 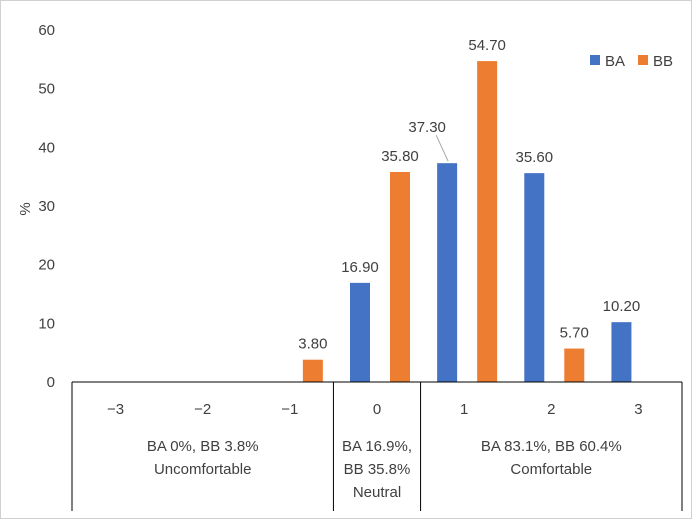 What do you see at coordinates (638, 409) in the screenshot?
I see `x-tick-label: 3` at bounding box center [638, 409].